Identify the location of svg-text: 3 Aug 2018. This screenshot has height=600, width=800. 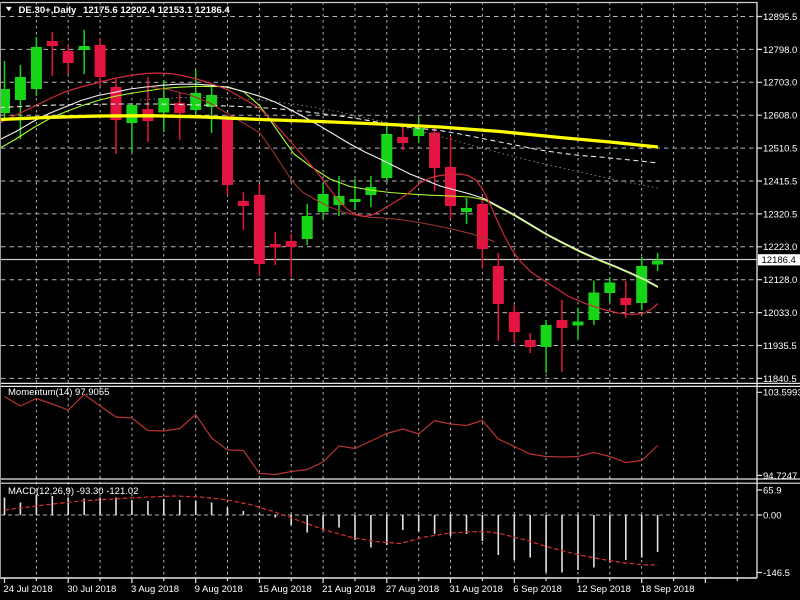
(155, 589).